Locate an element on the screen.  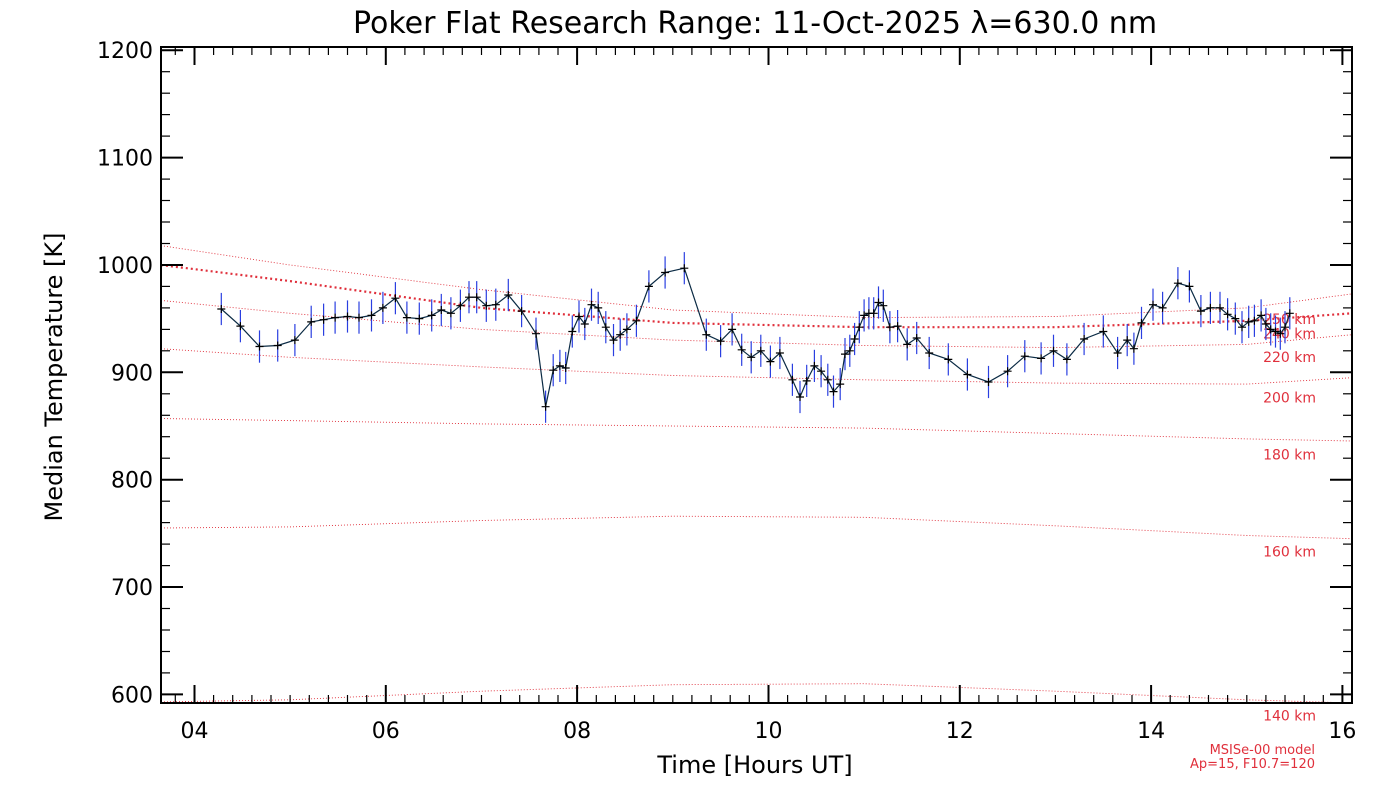
y-tick-label: 900 is located at coordinates (132, 373).